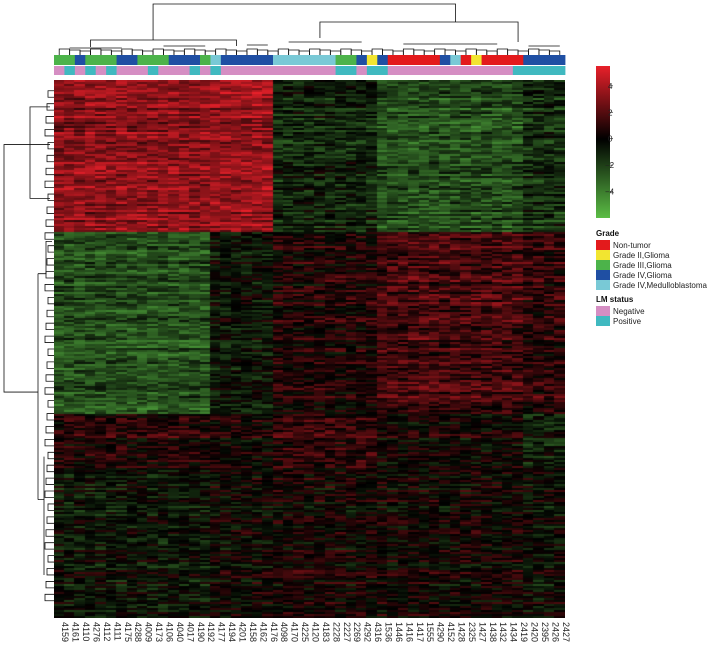  Describe the element at coordinates (295, 632) in the screenshot. I see `sample-label: 4170` at that location.